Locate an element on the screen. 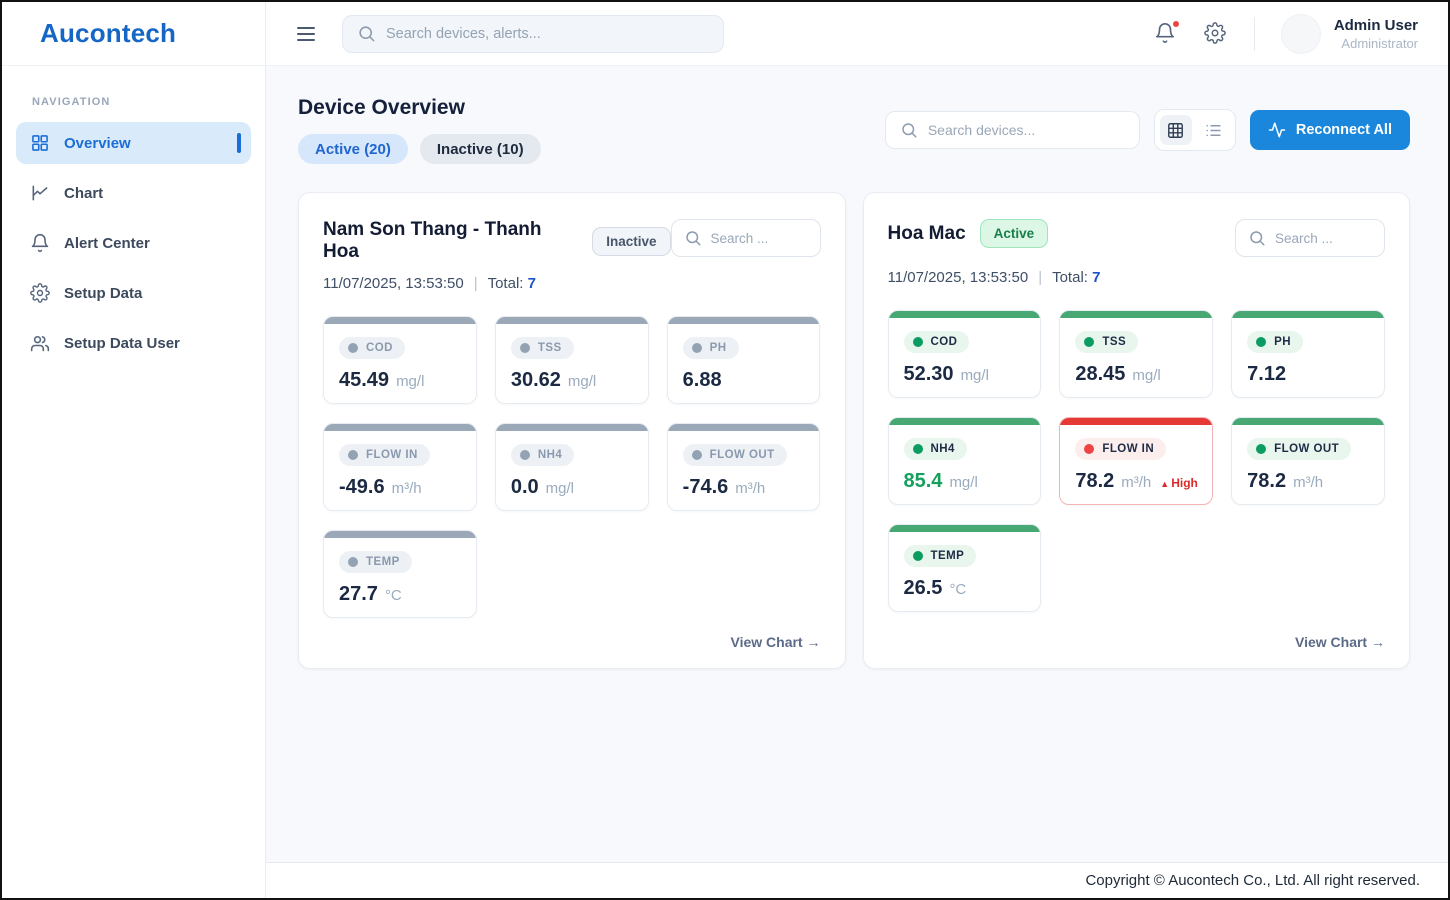 Image resolution: width=1450 pixels, height=900 pixels. metric-tile-nh4: NH4 85.4 mg/l is located at coordinates (964, 461).